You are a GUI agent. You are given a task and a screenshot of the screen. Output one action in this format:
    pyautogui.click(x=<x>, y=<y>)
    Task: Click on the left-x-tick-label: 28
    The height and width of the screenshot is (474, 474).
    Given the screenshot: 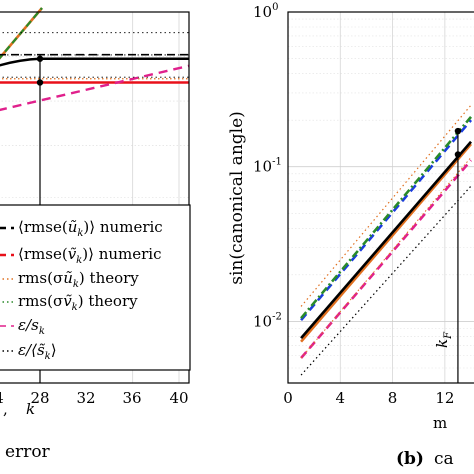 What is the action you would take?
    pyautogui.click(x=39, y=398)
    